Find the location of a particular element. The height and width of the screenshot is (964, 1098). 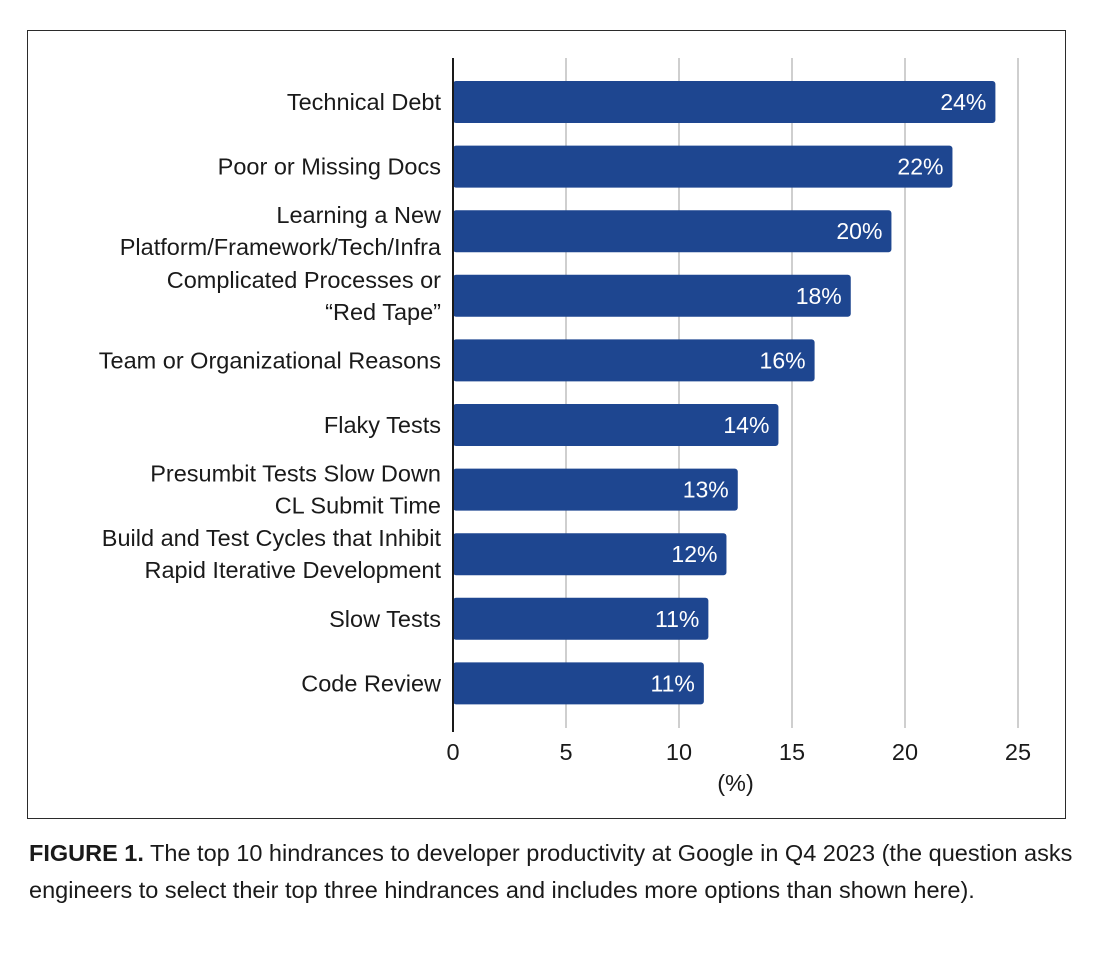

x-tick-label-15: 15 is located at coordinates (792, 752).